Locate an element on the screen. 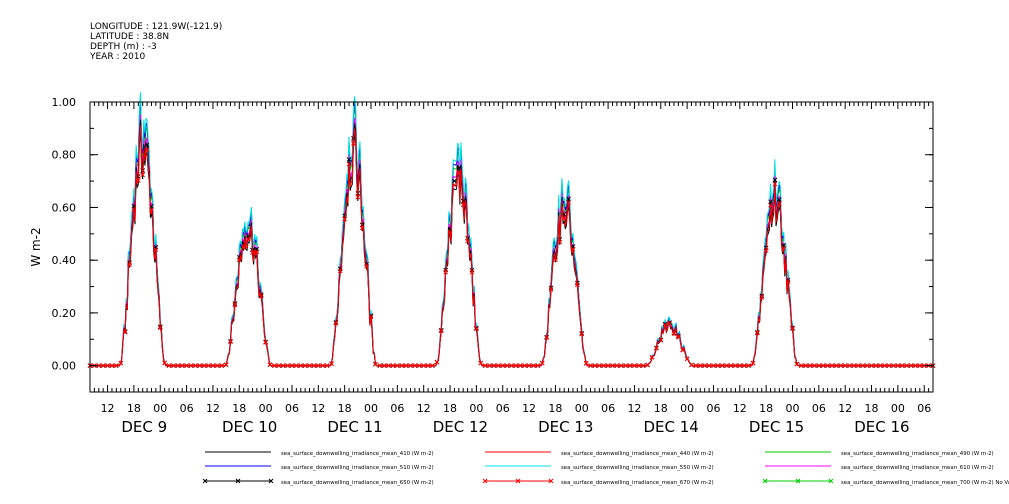 The width and height of the screenshot is (1009, 504). year-label: YEAR : 2010 is located at coordinates (118, 57).